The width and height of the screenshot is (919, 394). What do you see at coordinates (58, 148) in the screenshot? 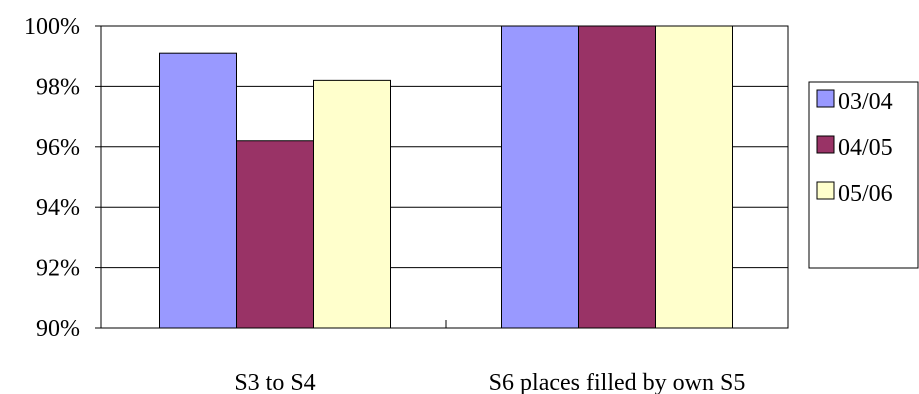
I see `y-tick-label: 96%` at bounding box center [58, 148].